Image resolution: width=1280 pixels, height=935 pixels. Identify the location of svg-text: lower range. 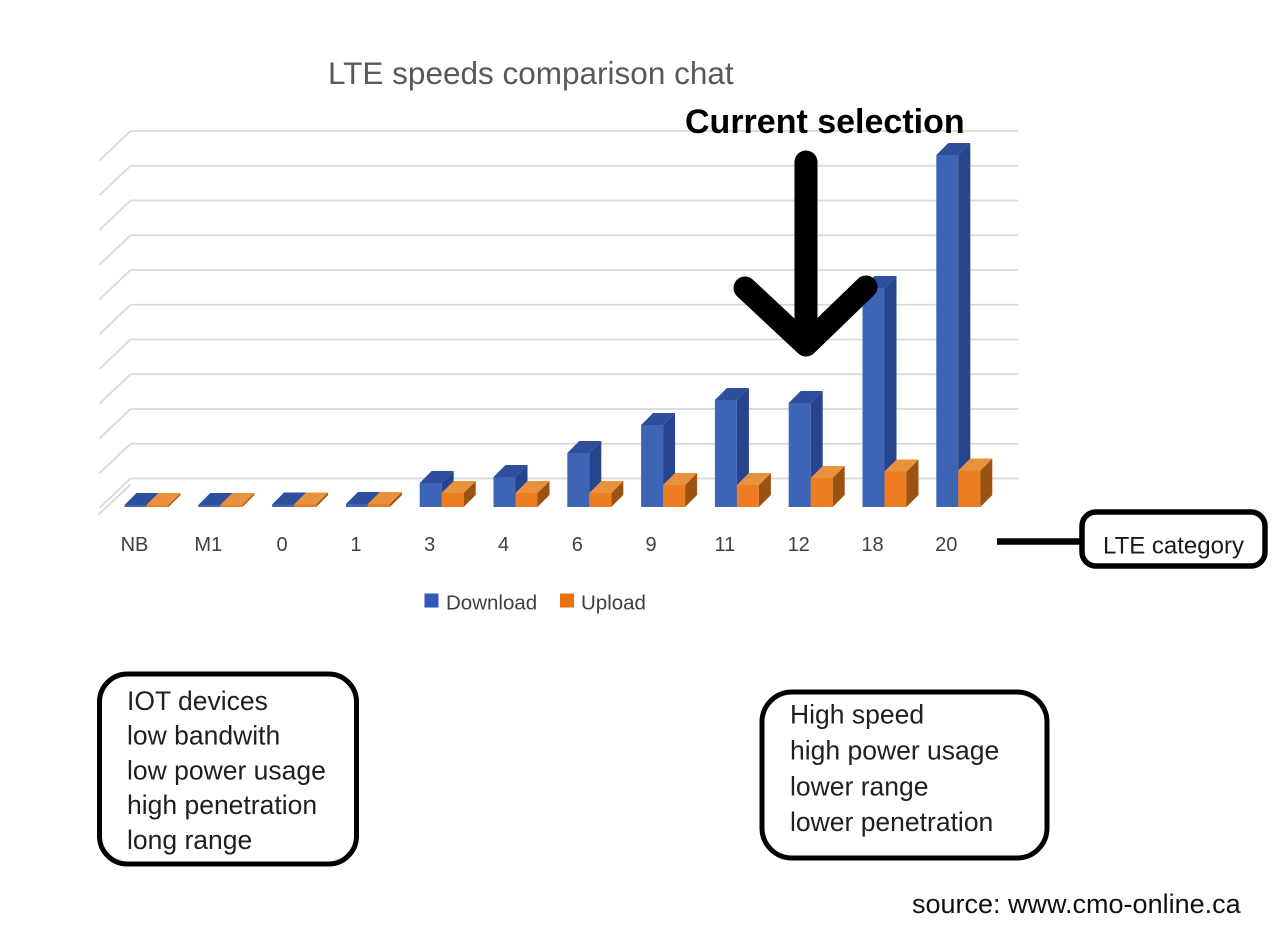
(859, 786).